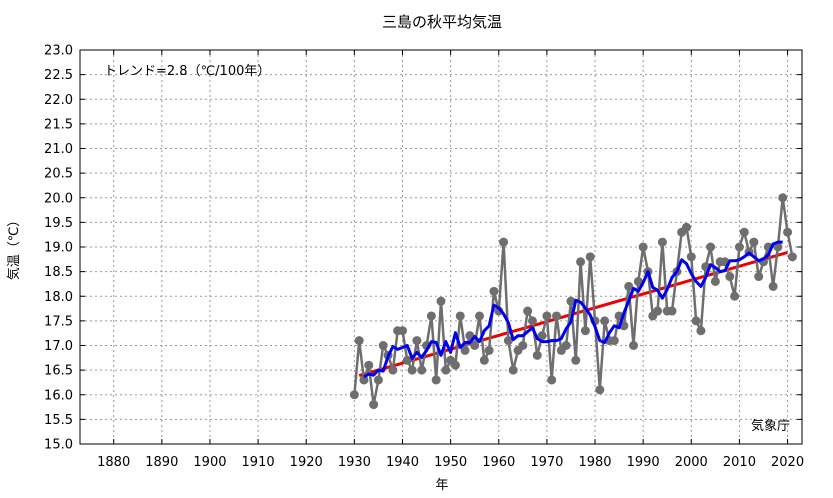 This screenshot has height=498, width=833. What do you see at coordinates (58, 223) in the screenshot?
I see `y-tick-label: 19.5` at bounding box center [58, 223].